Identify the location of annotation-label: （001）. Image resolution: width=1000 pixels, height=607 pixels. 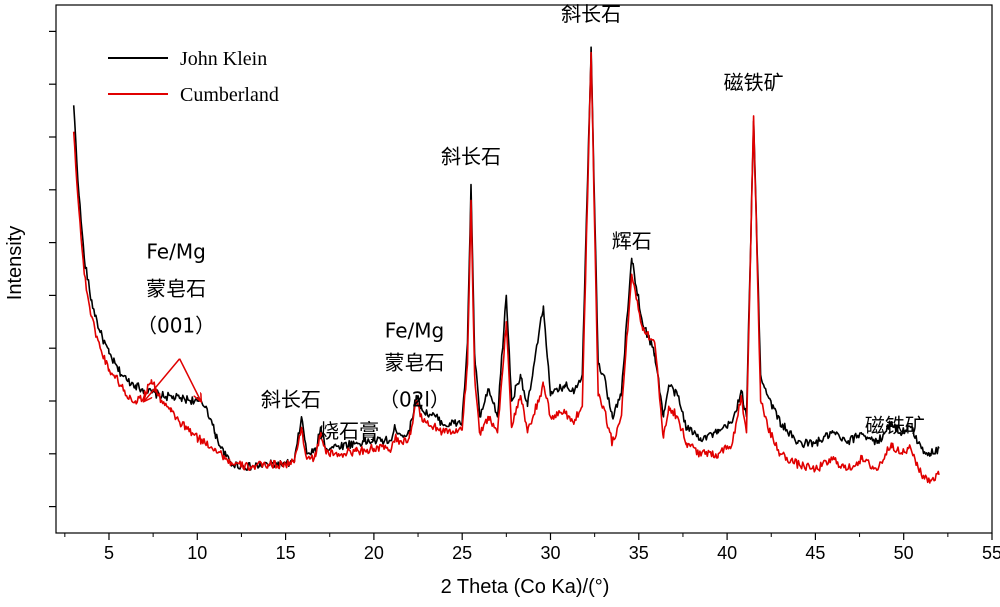
(176, 325).